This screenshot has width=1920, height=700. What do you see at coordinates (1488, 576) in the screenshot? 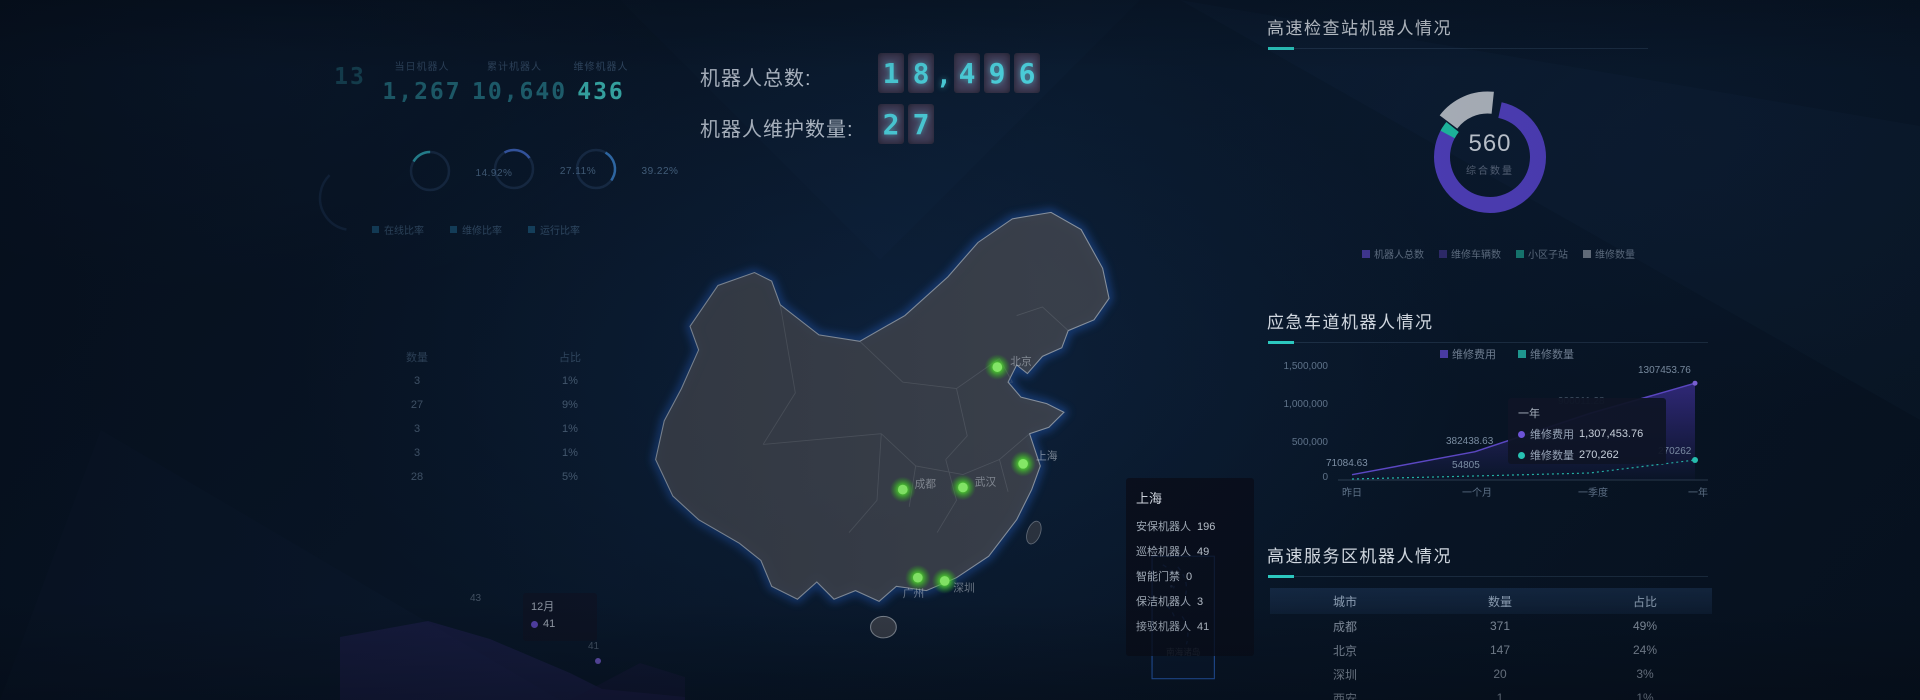
I see `title-underline` at bounding box center [1488, 576].